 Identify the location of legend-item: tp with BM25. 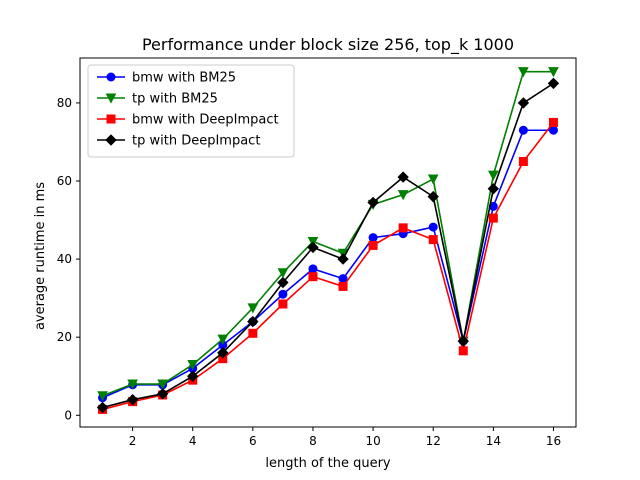
(157, 99).